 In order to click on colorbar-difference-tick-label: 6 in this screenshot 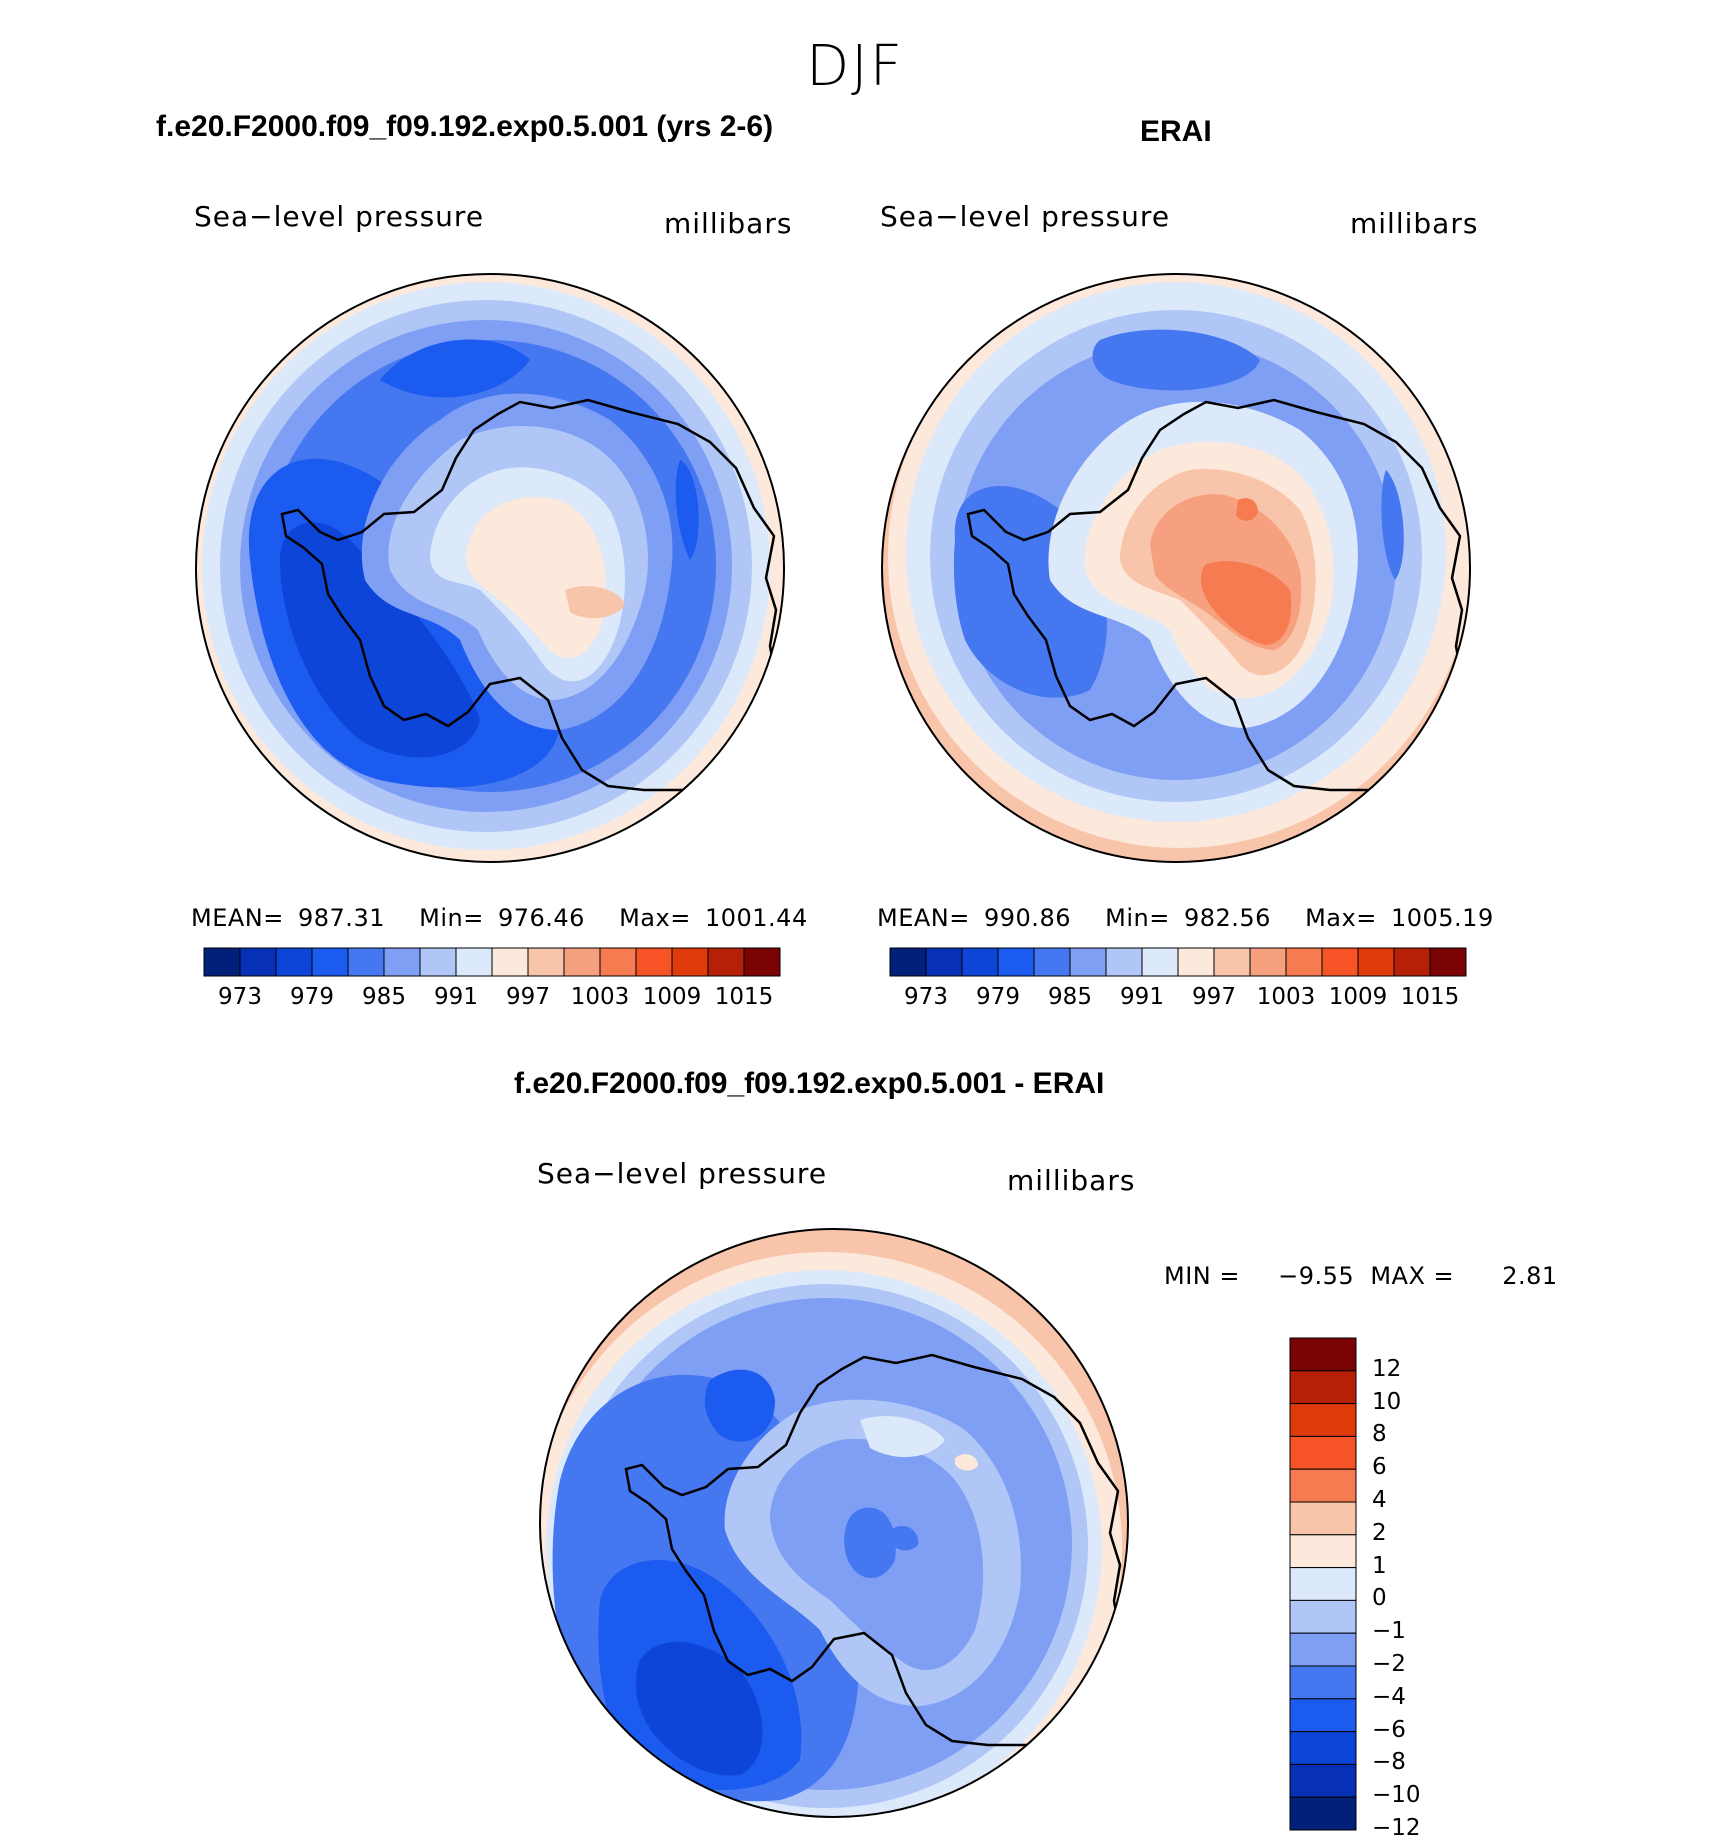, I will do `click(1379, 1467)`.